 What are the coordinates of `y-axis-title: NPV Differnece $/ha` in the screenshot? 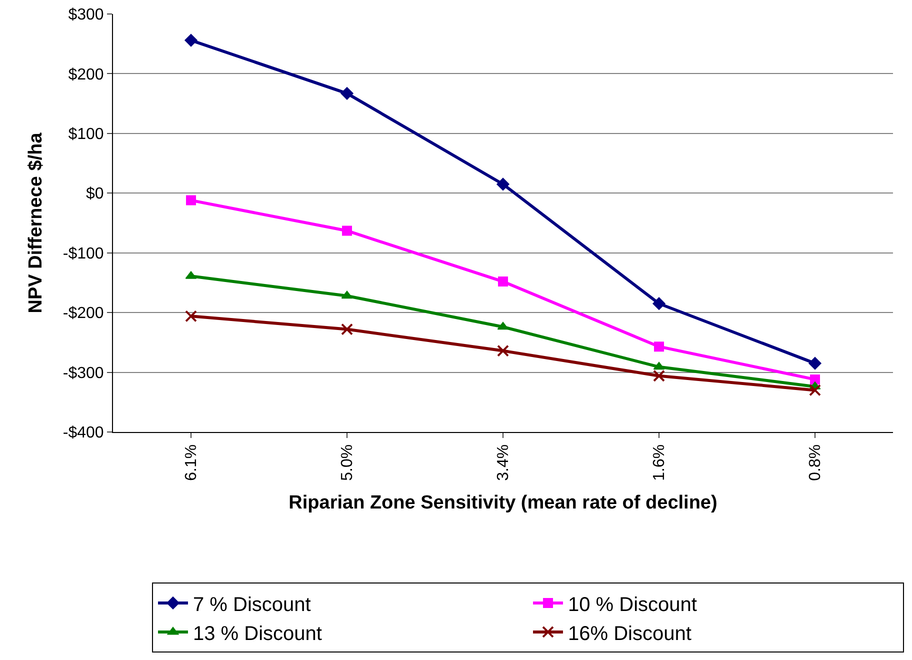 It's located at (36, 223).